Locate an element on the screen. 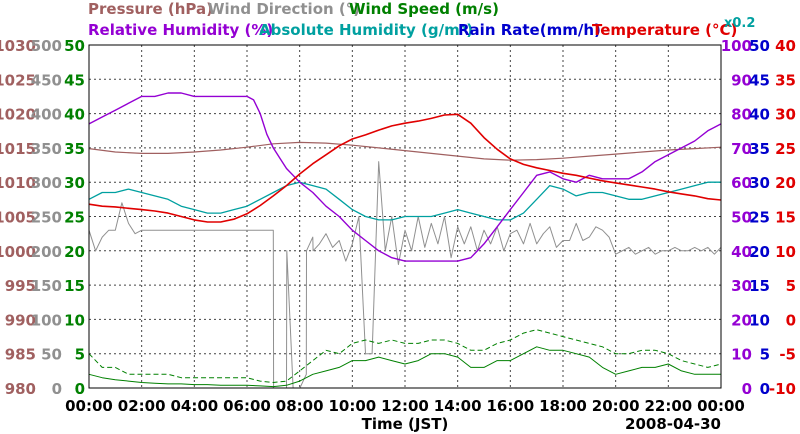 The height and width of the screenshot is (434, 800). x-tick-label: 06:00 is located at coordinates (247, 406).